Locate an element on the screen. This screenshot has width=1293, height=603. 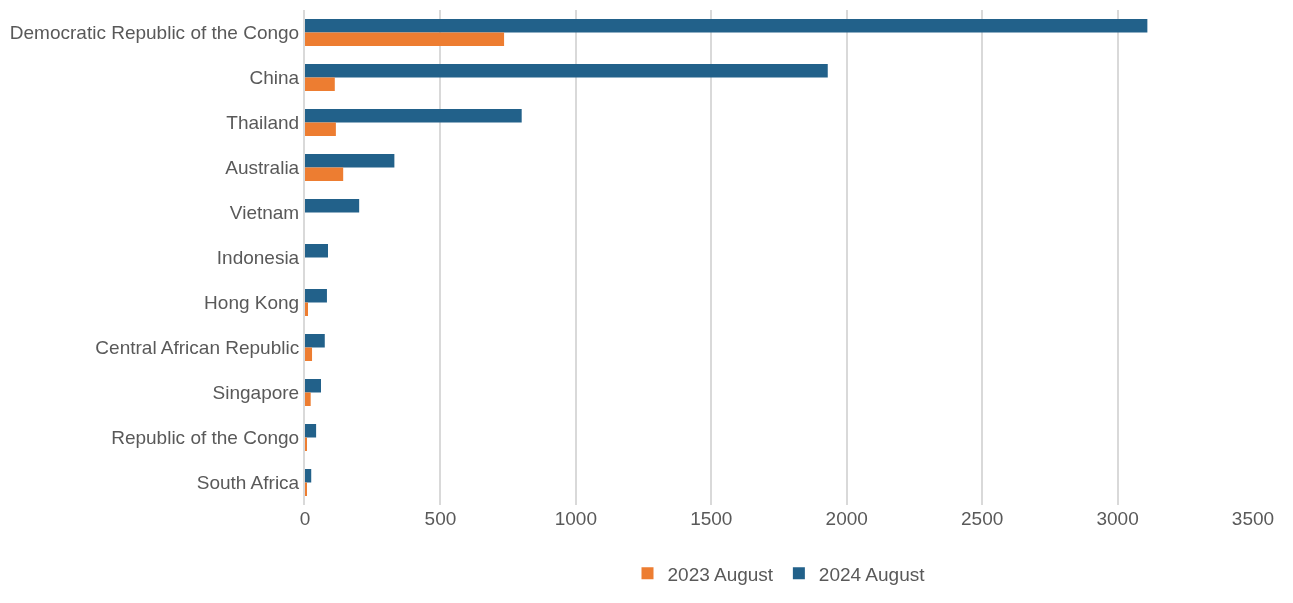
x-tick-label: 1000 is located at coordinates (575, 518).